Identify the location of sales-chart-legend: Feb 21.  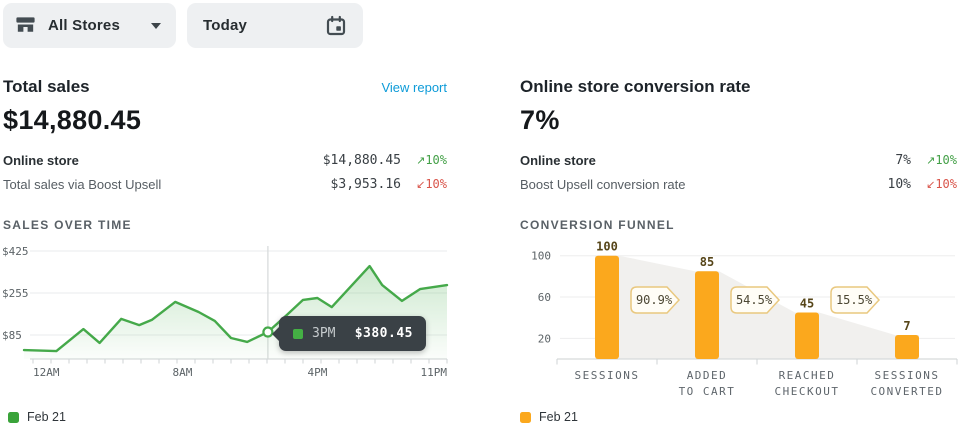
(37, 417).